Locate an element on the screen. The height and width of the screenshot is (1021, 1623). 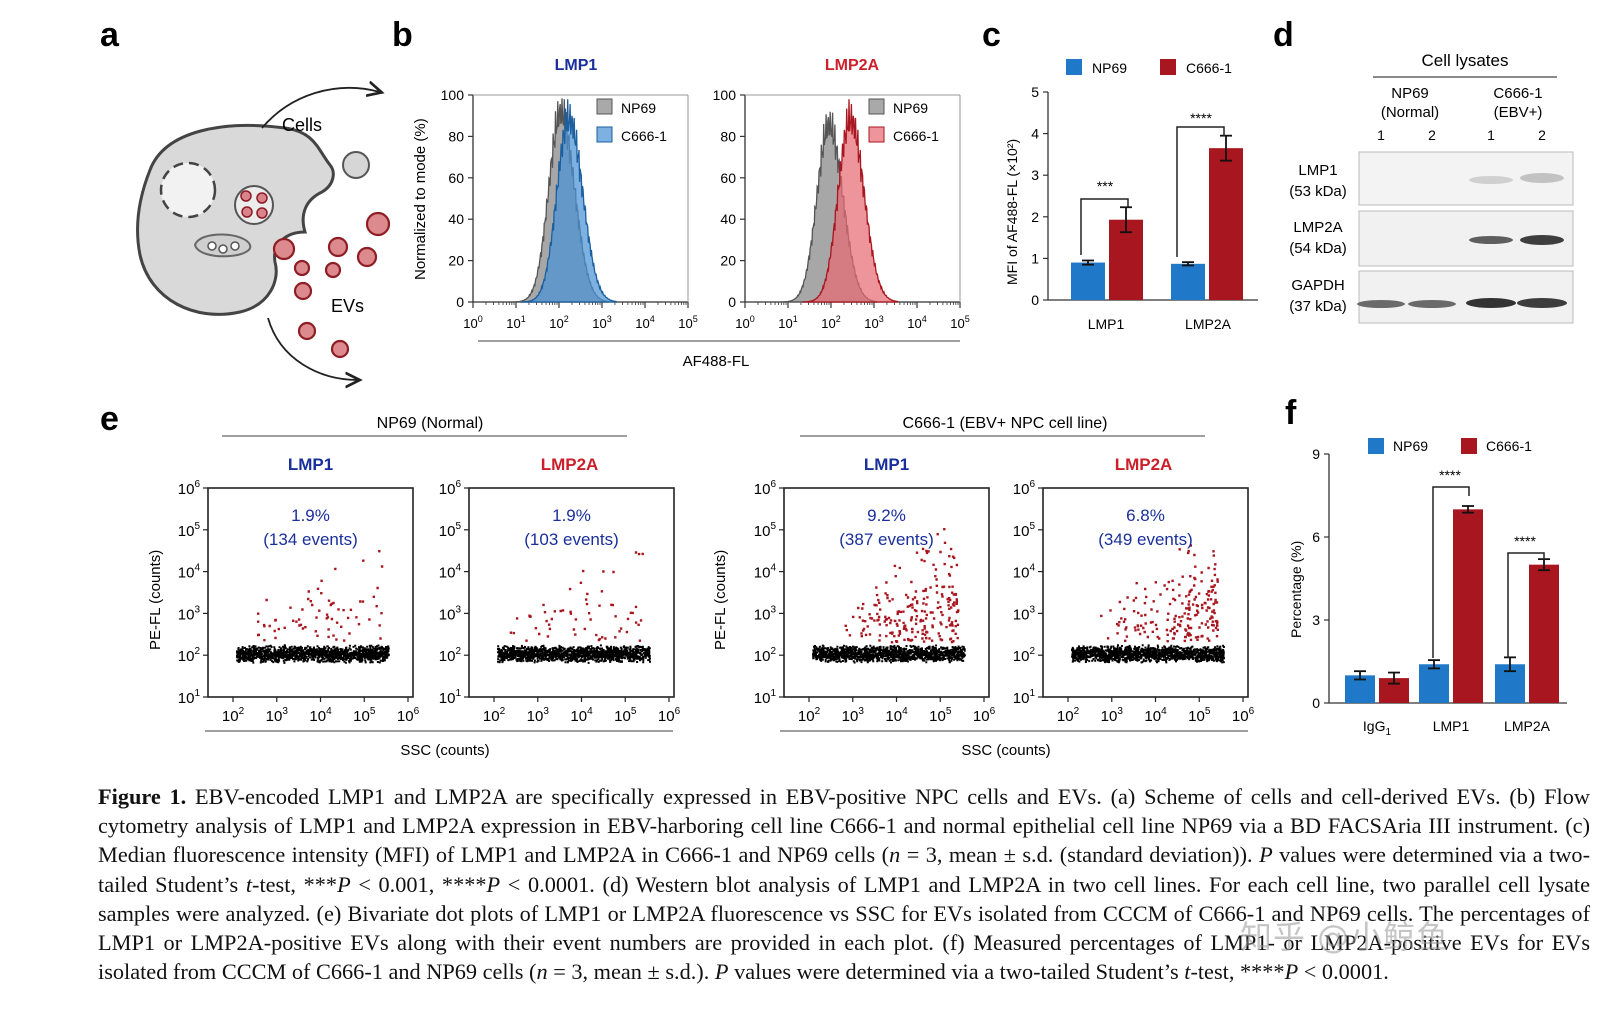
mvb is located at coordinates (254, 205).